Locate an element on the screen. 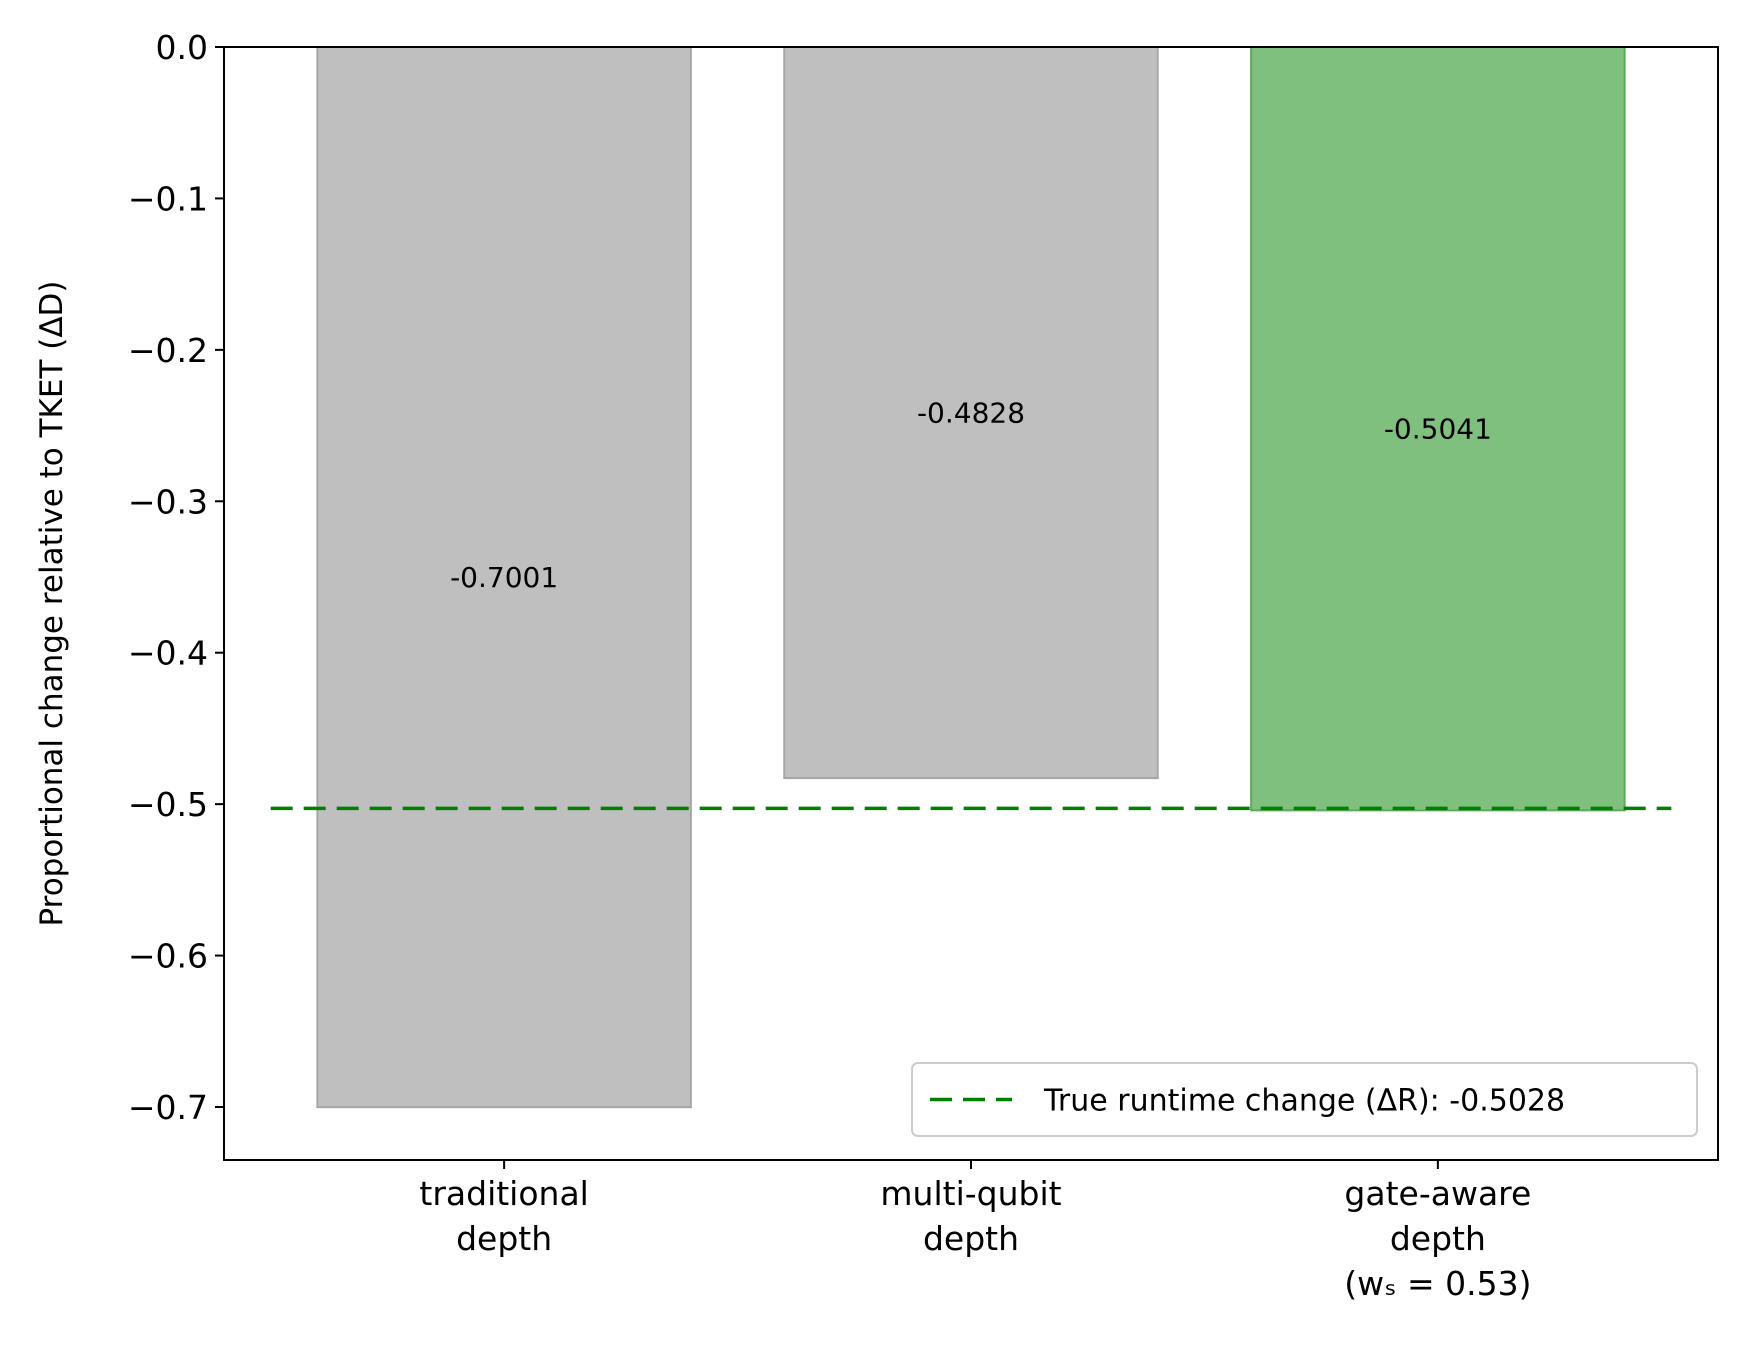 The height and width of the screenshot is (1355, 1741). legend-label: True runtime change (ΔR): -0.5028 is located at coordinates (1304, 1101).